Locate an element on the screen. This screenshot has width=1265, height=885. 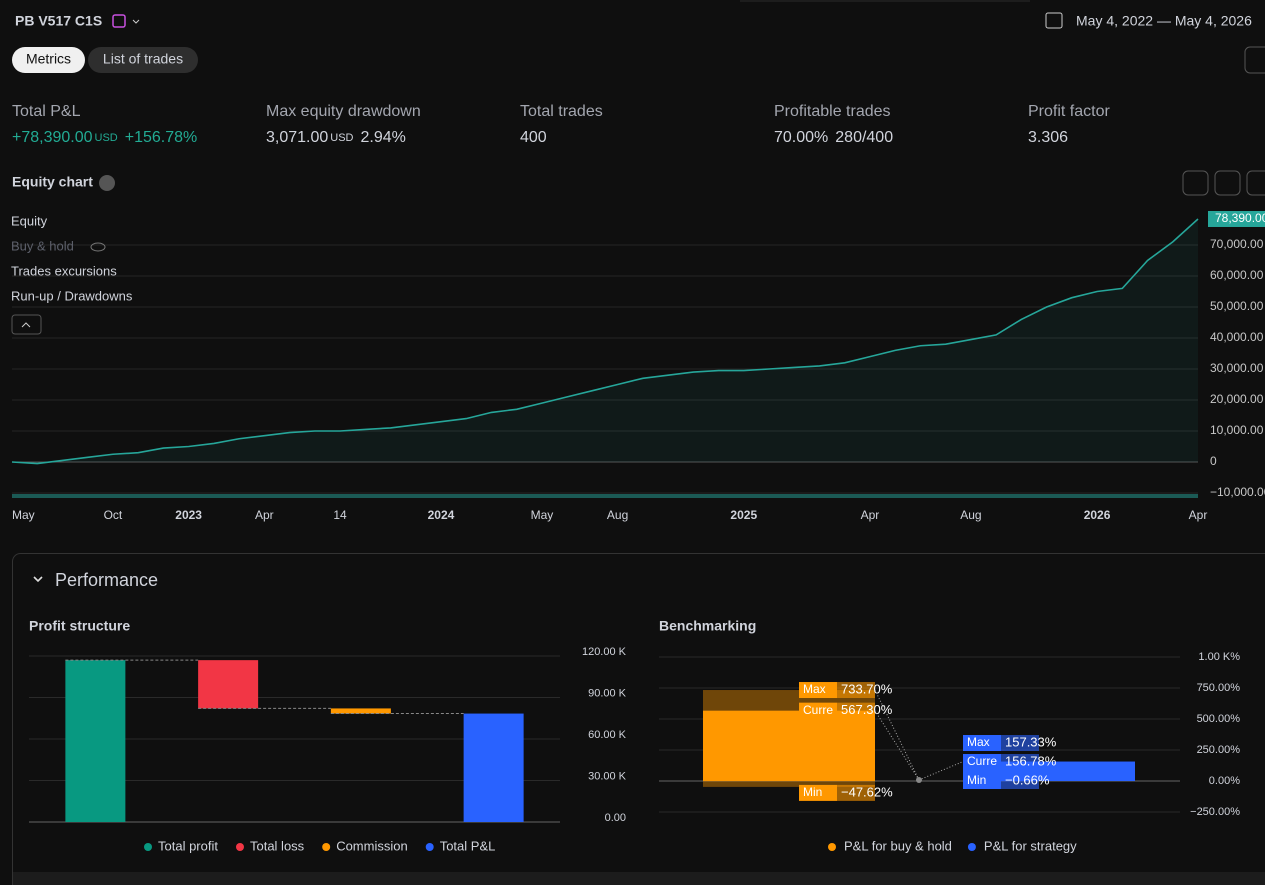
tab-label: List of trades is located at coordinates (143, 59).